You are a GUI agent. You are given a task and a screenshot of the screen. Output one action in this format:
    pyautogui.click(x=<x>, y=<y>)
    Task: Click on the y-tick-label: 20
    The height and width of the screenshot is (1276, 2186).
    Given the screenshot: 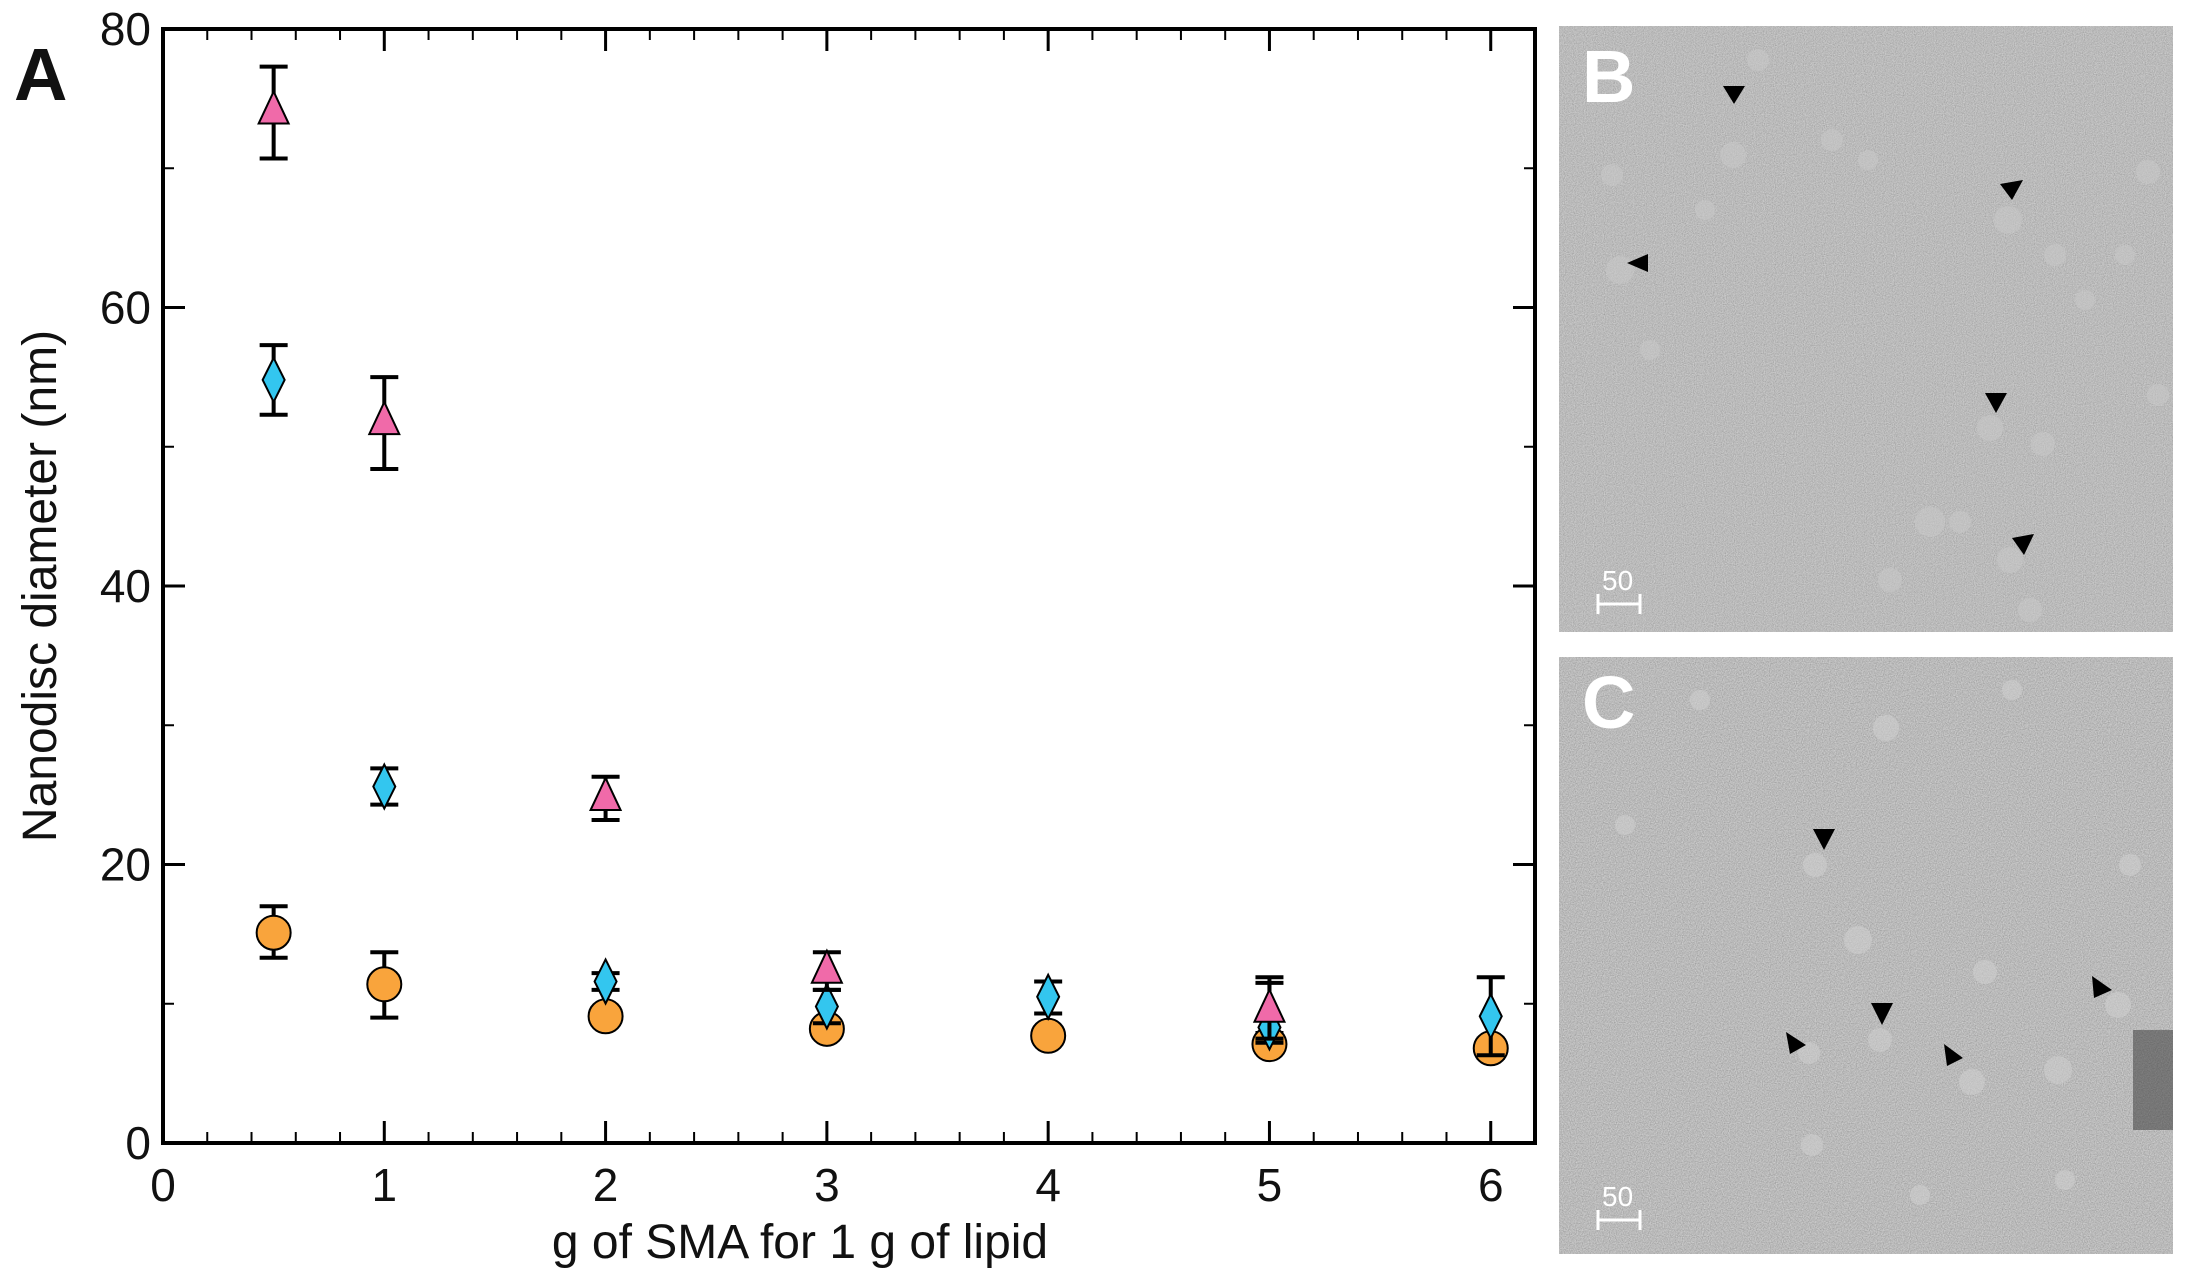 What is the action you would take?
    pyautogui.click(x=125, y=865)
    